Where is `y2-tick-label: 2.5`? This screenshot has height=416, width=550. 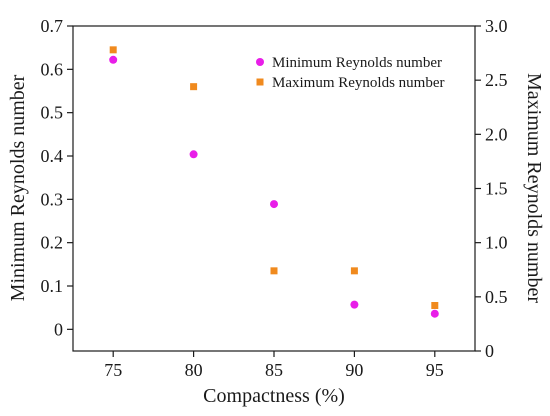 y2-tick-label: 2.5 is located at coordinates (496, 80).